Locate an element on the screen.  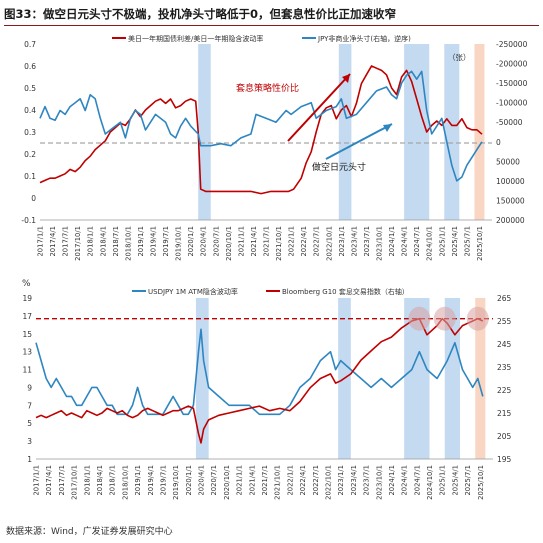
arrow-carry-head is located at coordinates (346, 78).